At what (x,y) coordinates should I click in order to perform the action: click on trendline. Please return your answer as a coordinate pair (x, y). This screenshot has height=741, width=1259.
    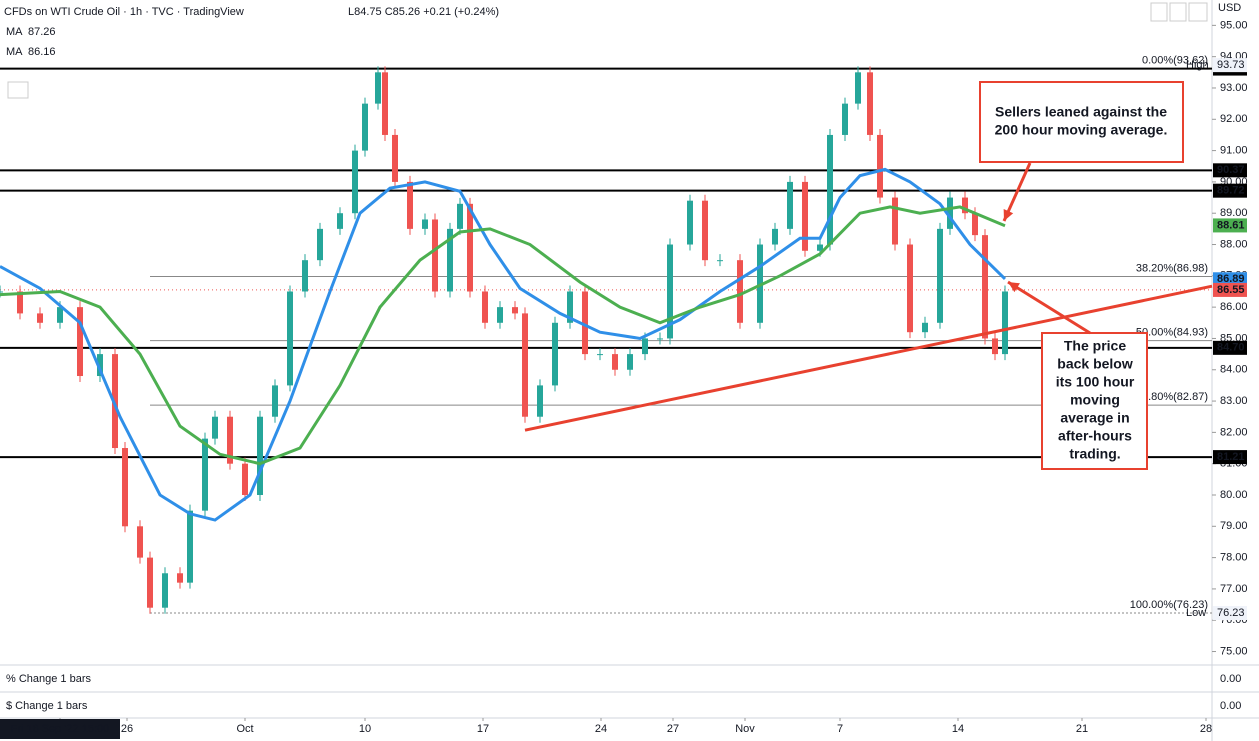
    Looking at the image, I should click on (868, 358).